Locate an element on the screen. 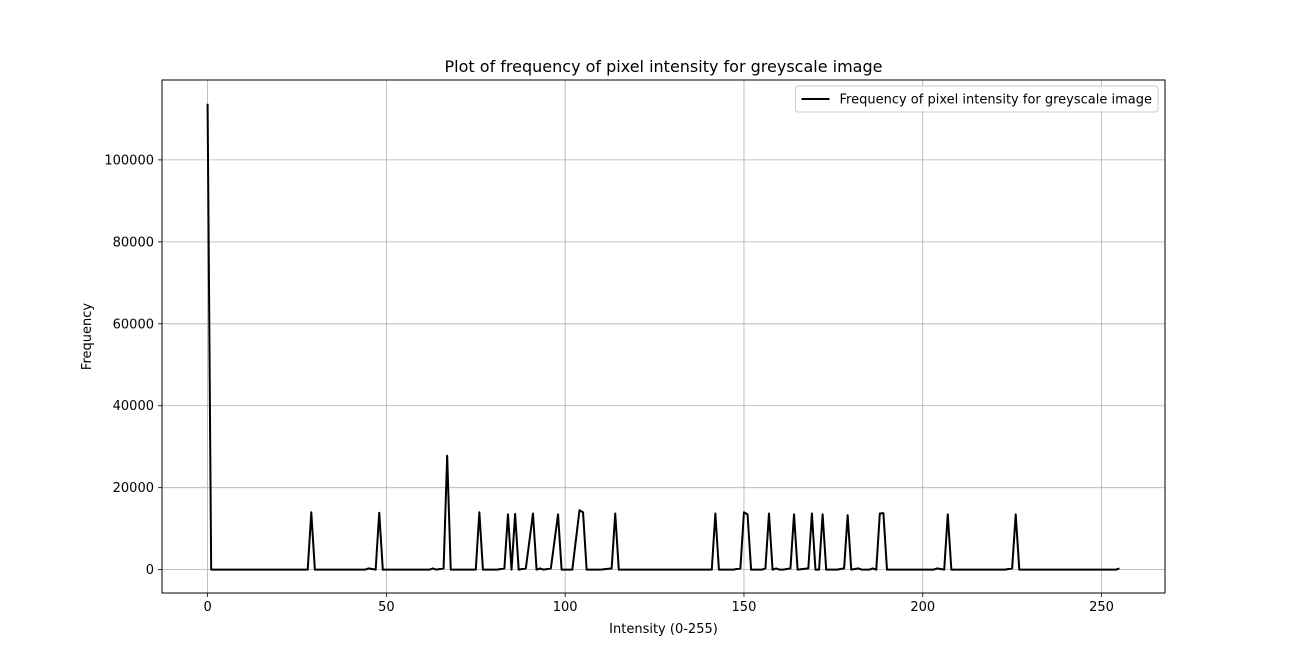 The image size is (1294, 666). y-tick-label: 100000 is located at coordinates (129, 160).